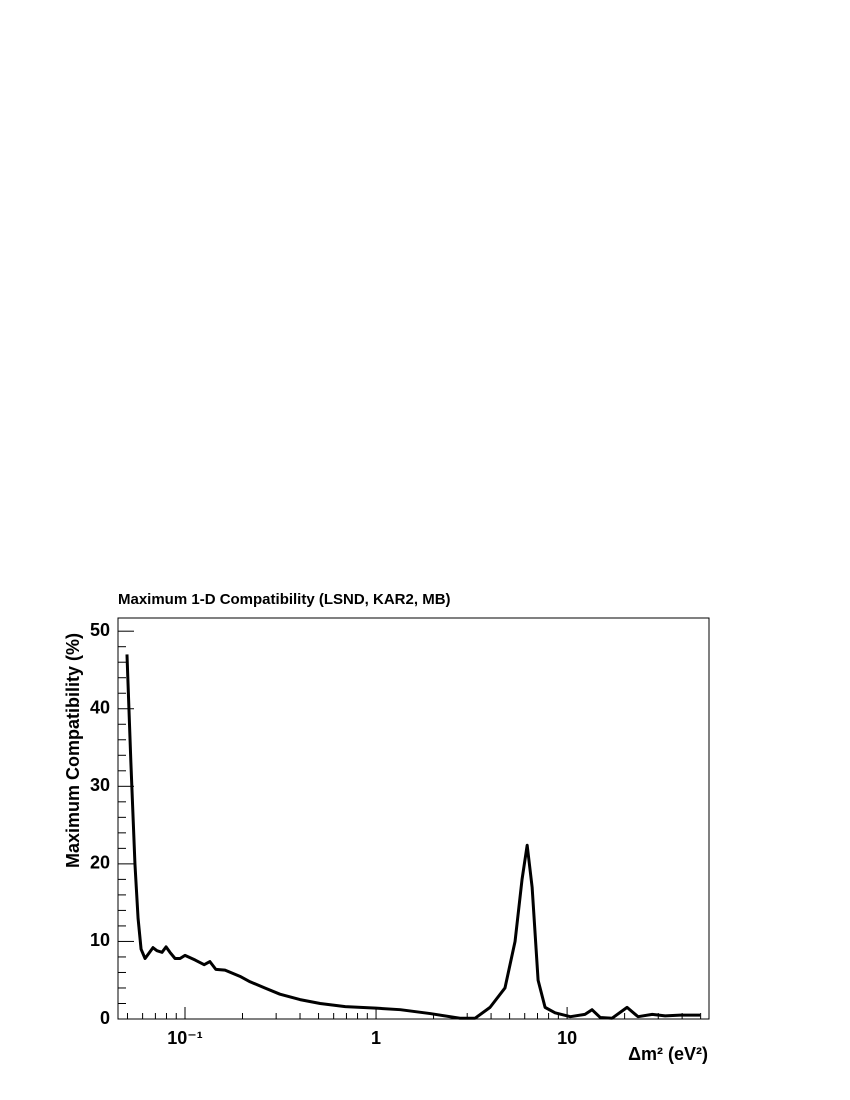 Image resolution: width=850 pixels, height=1100 pixels. I want to click on x-tick-label: 10⁻¹, so click(185, 1038).